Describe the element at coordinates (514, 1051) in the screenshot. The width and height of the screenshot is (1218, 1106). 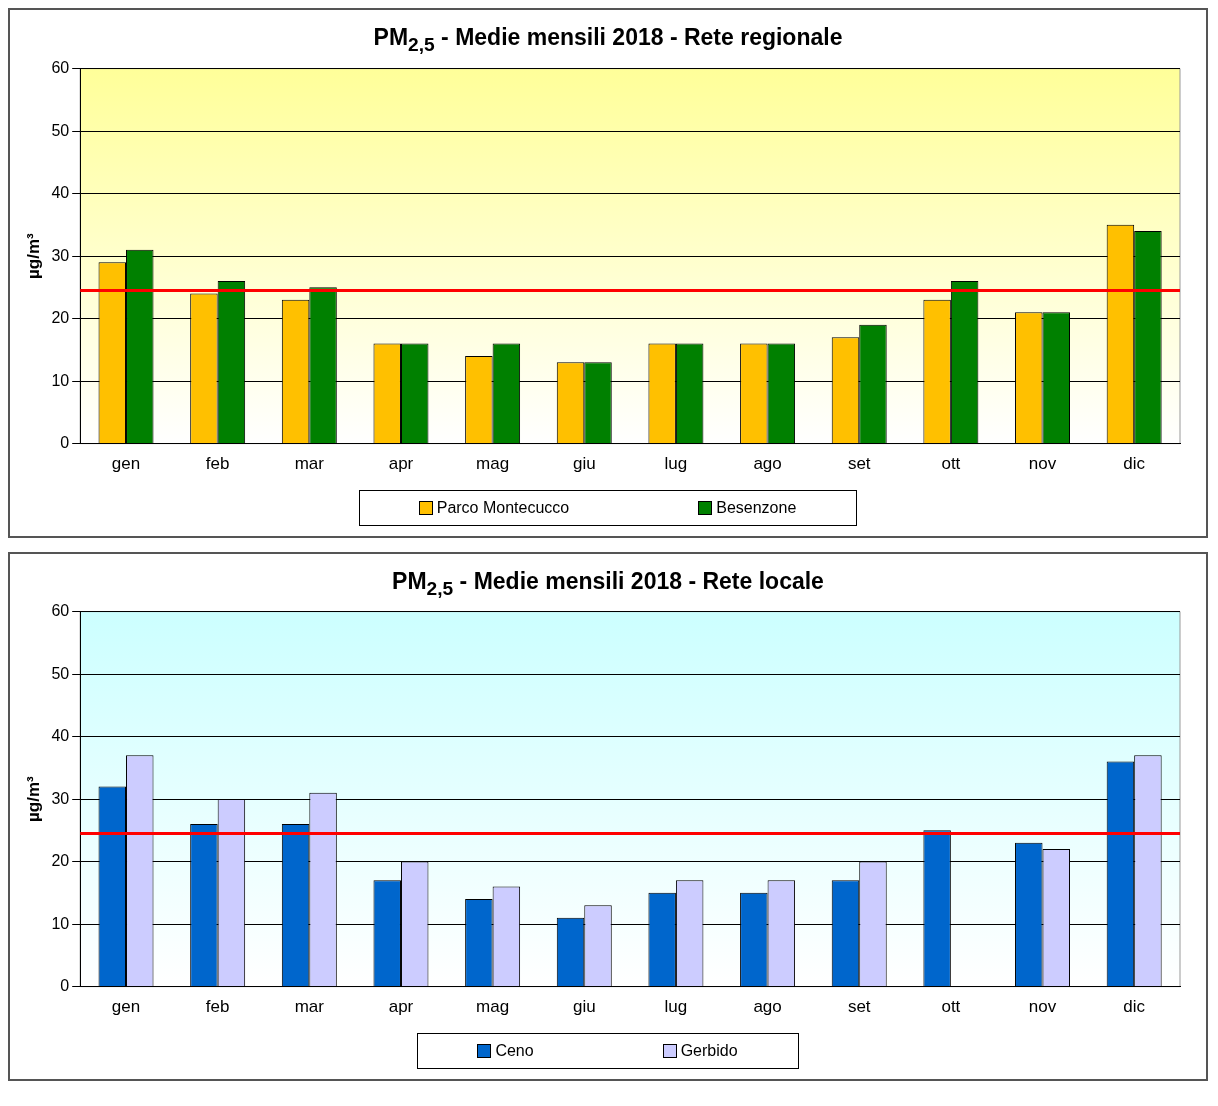
I see `legend-label: Ceno` at that location.